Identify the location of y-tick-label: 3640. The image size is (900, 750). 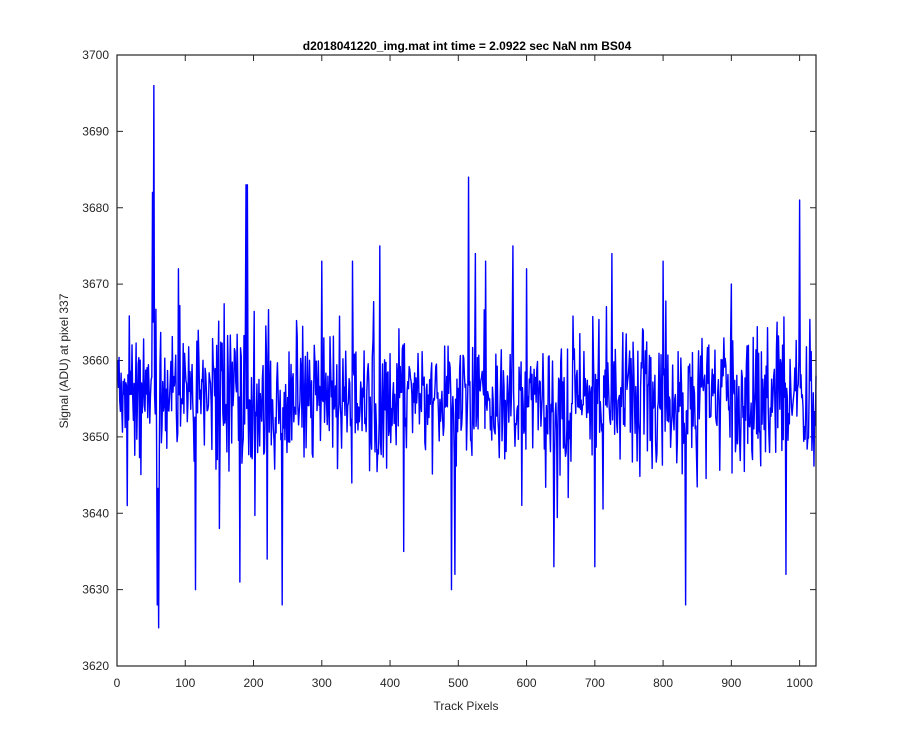
(95, 513).